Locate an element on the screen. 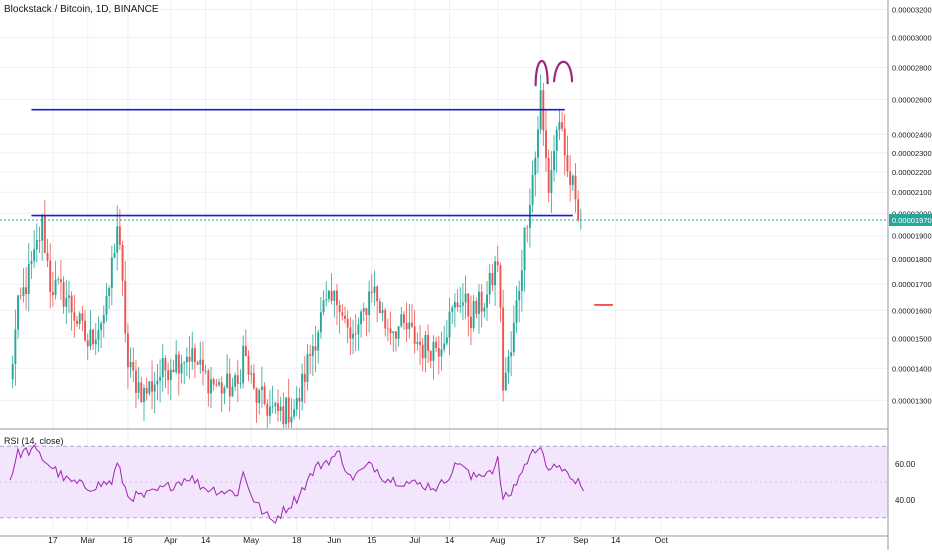 This screenshot has height=555, width=932. price-tick-label: 0.00001500 is located at coordinates (912, 338).